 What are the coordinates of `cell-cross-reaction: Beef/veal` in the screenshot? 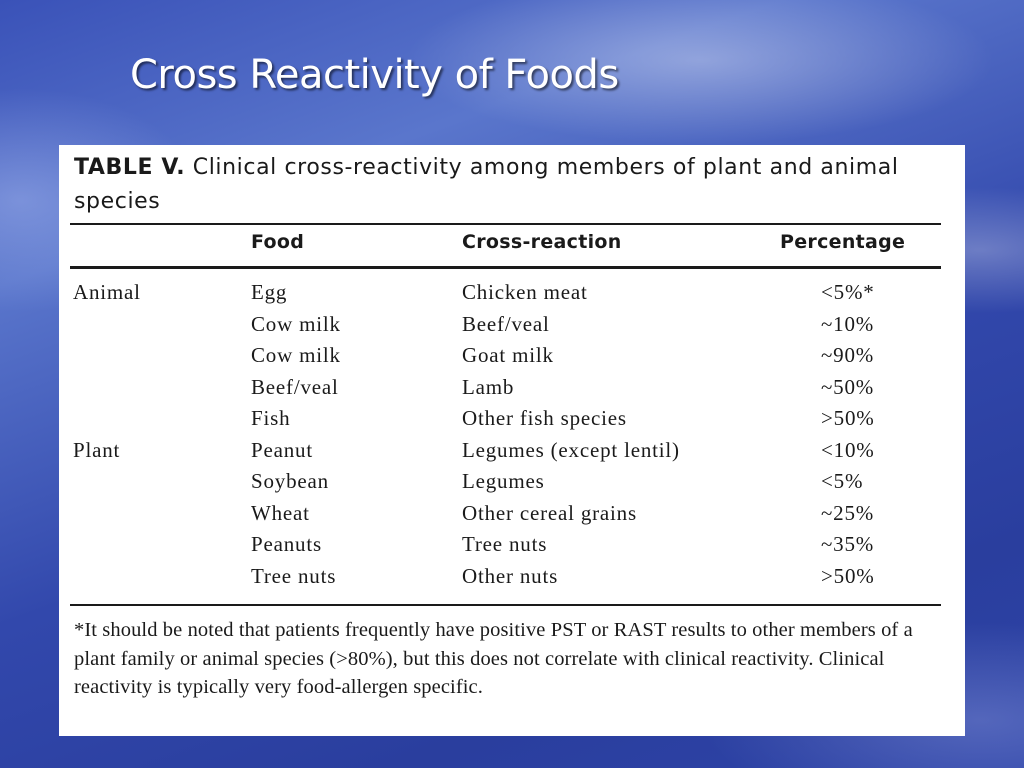 It's located at (506, 323).